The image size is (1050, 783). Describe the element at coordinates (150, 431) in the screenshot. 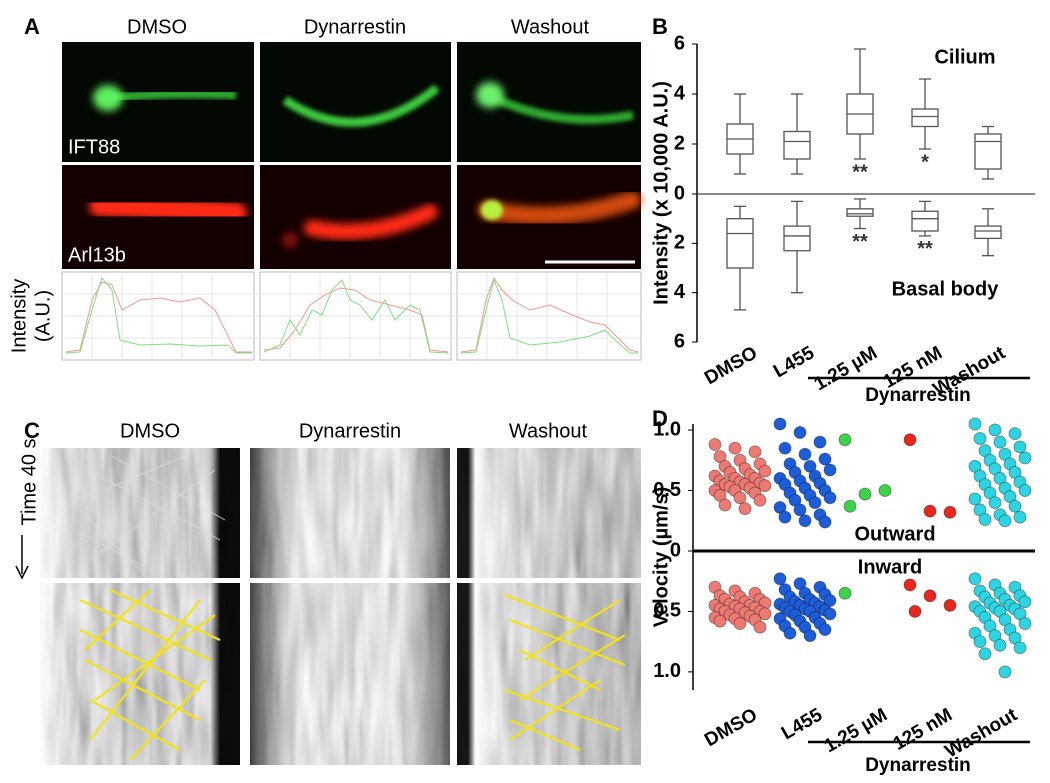

I see `column-title: DMSO` at that location.